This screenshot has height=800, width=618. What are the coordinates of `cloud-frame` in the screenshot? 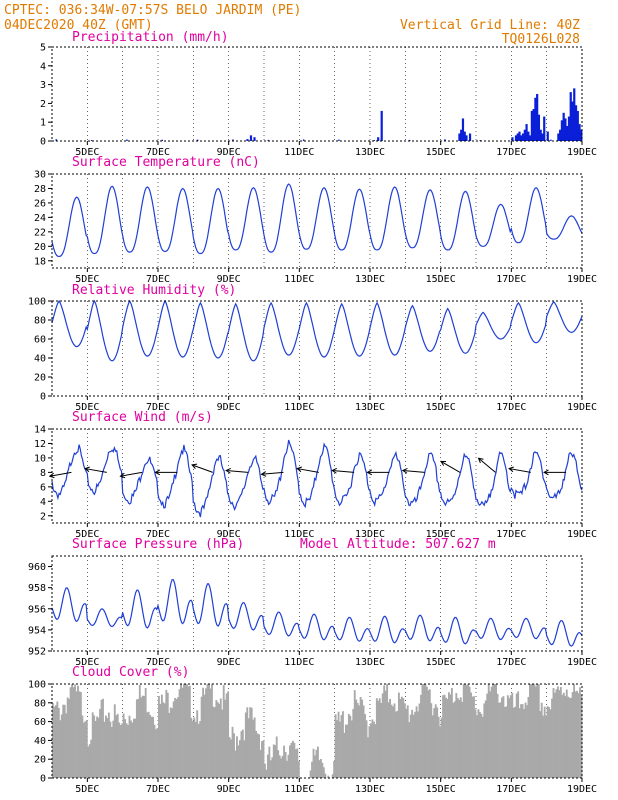 It's located at (317, 731).